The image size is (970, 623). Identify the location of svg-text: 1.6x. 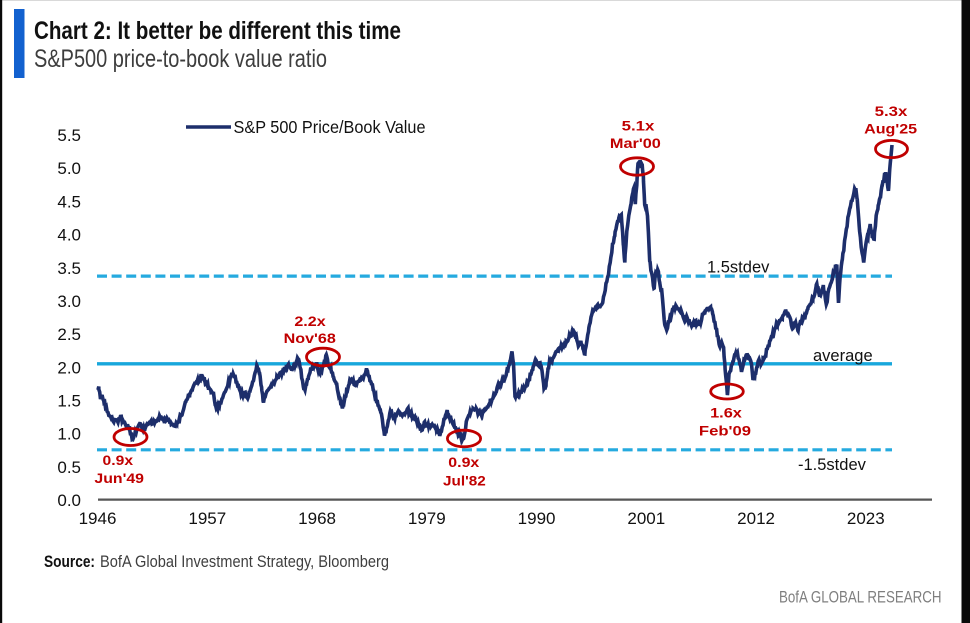
(726, 413).